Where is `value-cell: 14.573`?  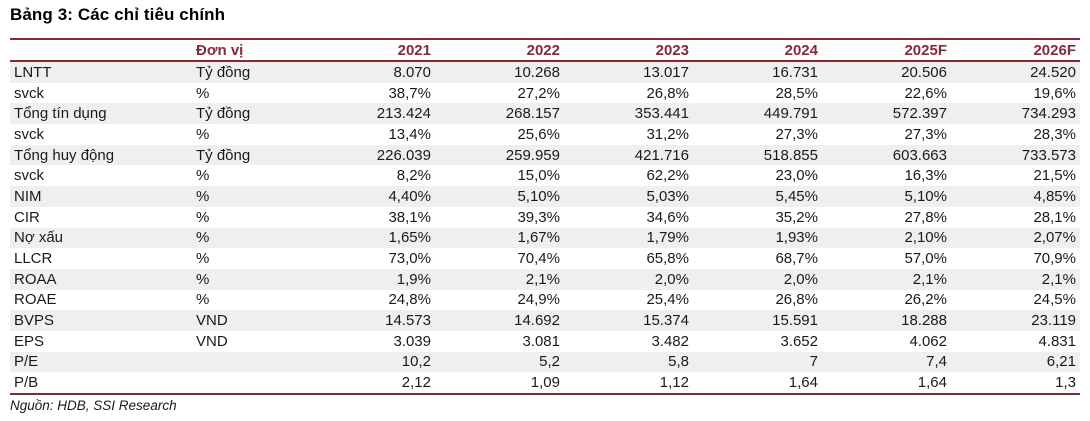 value-cell: 14.573 is located at coordinates (408, 321).